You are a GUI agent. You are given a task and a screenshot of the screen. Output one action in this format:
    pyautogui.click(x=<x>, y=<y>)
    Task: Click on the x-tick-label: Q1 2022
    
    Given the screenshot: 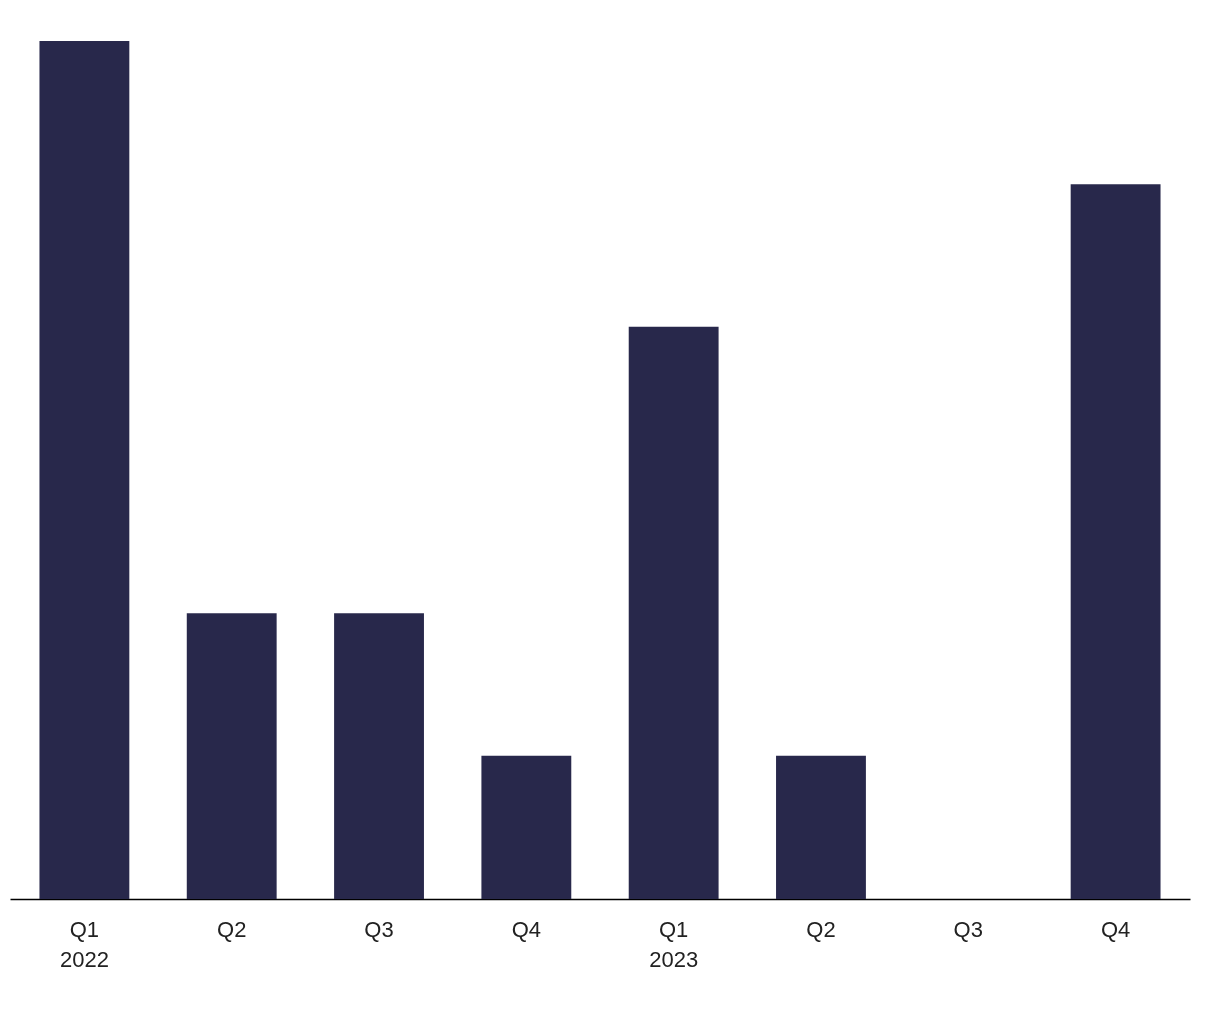 What is the action you would take?
    pyautogui.click(x=84, y=944)
    